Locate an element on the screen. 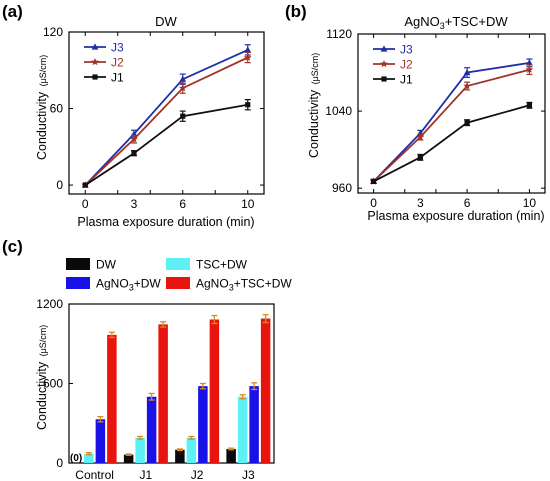  chart-c-ylabel-text: Conductivity is located at coordinates (42, 395).